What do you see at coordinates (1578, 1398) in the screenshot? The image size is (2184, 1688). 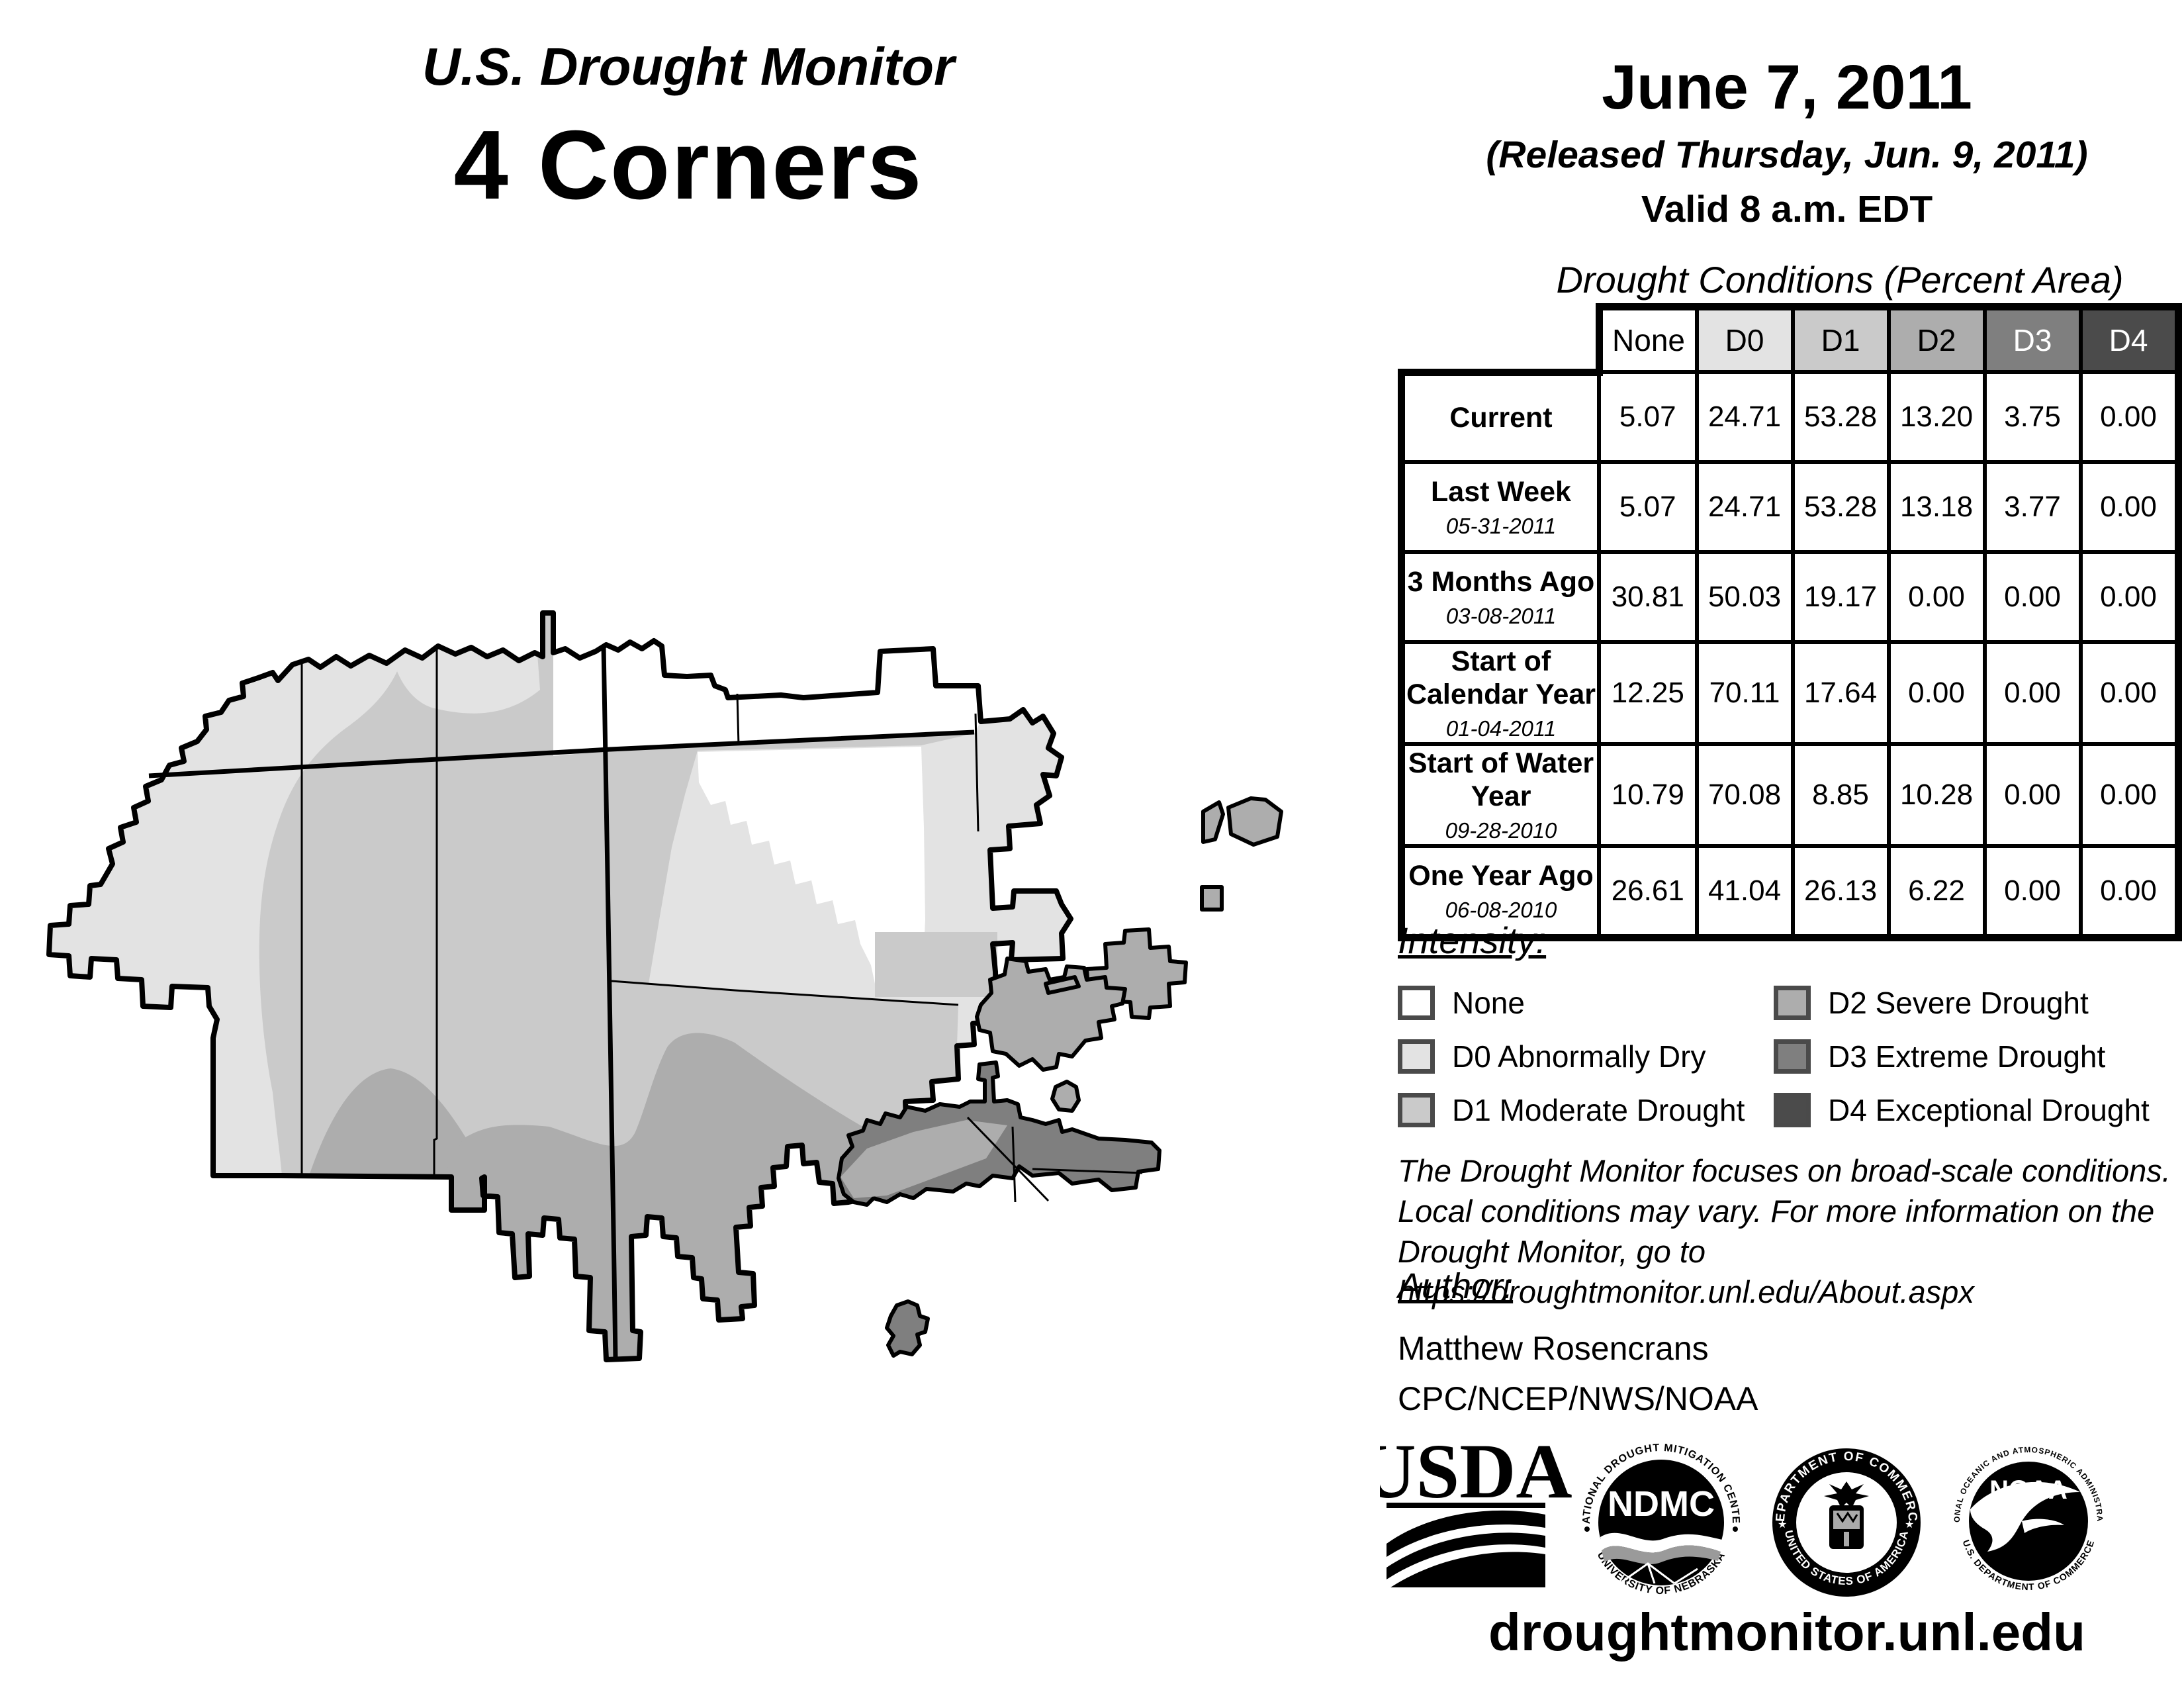 I see `author-org: CPC/NCEP/NWS/NOAA` at bounding box center [1578, 1398].